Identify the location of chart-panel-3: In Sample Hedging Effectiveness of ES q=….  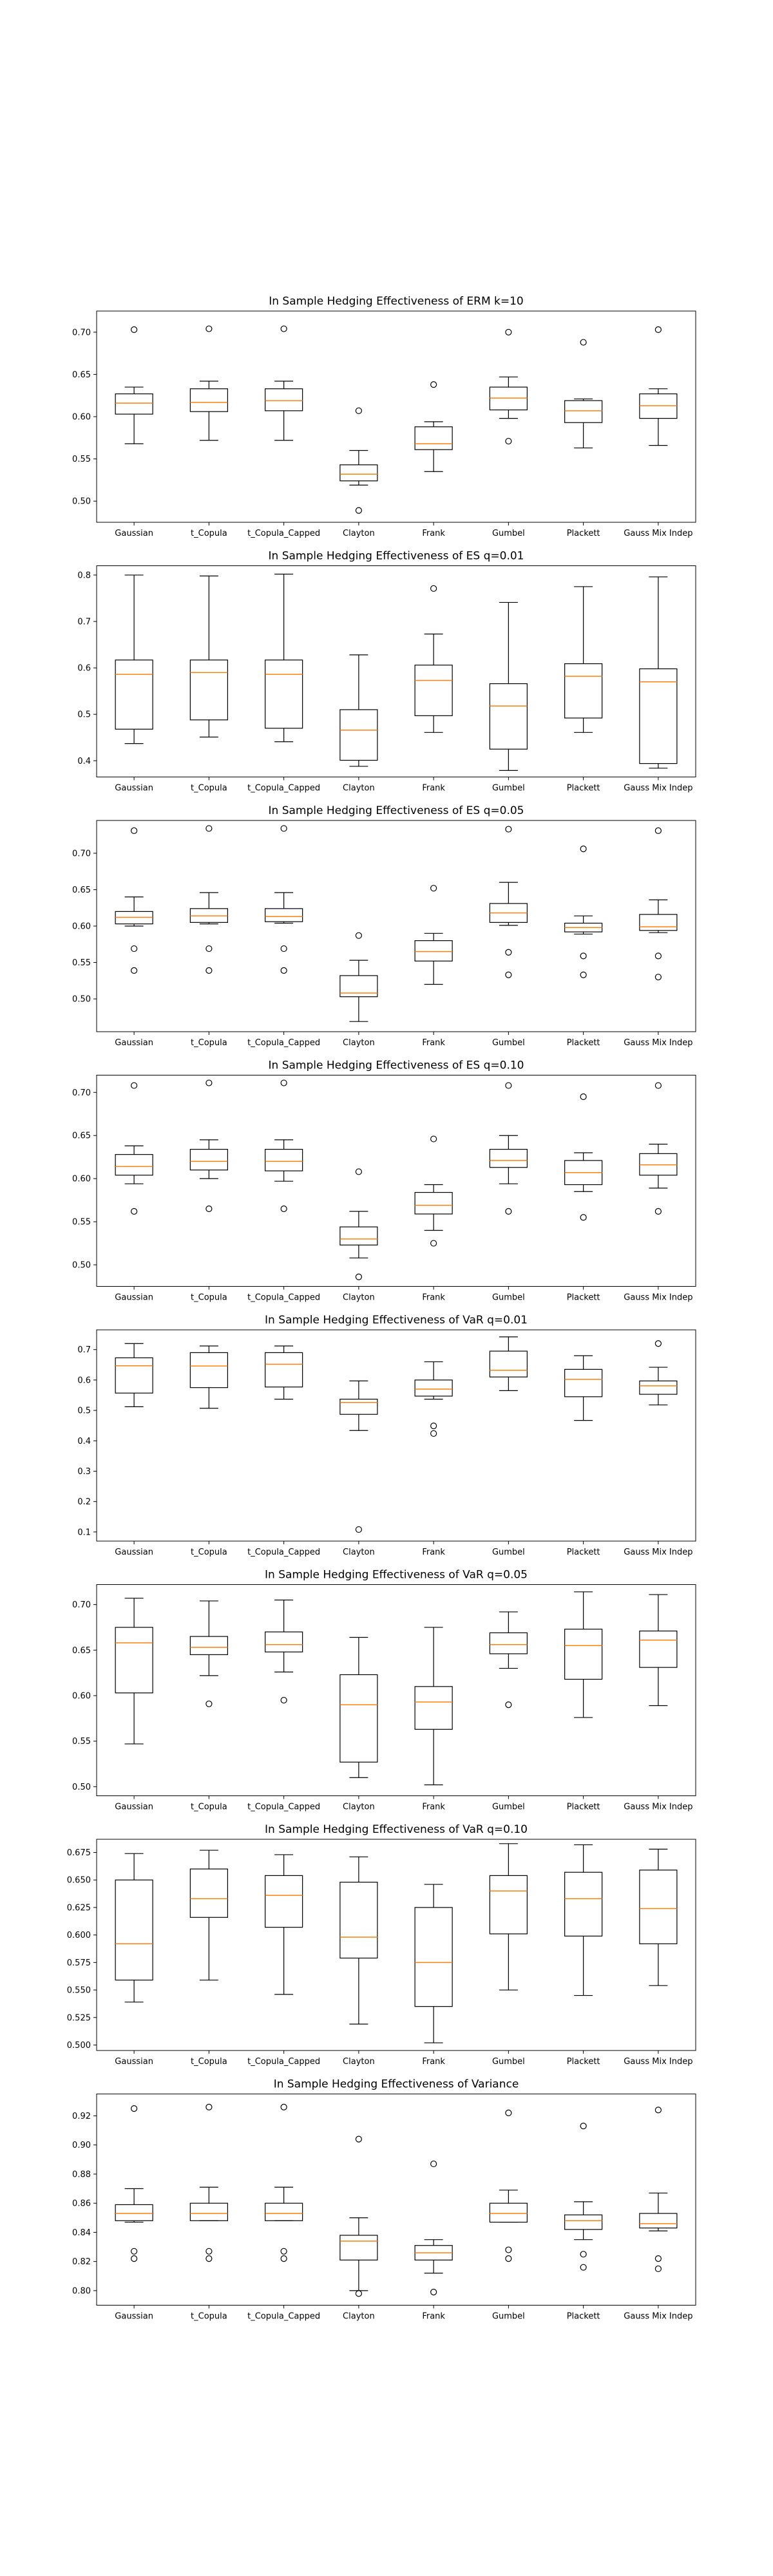
(384, 926).